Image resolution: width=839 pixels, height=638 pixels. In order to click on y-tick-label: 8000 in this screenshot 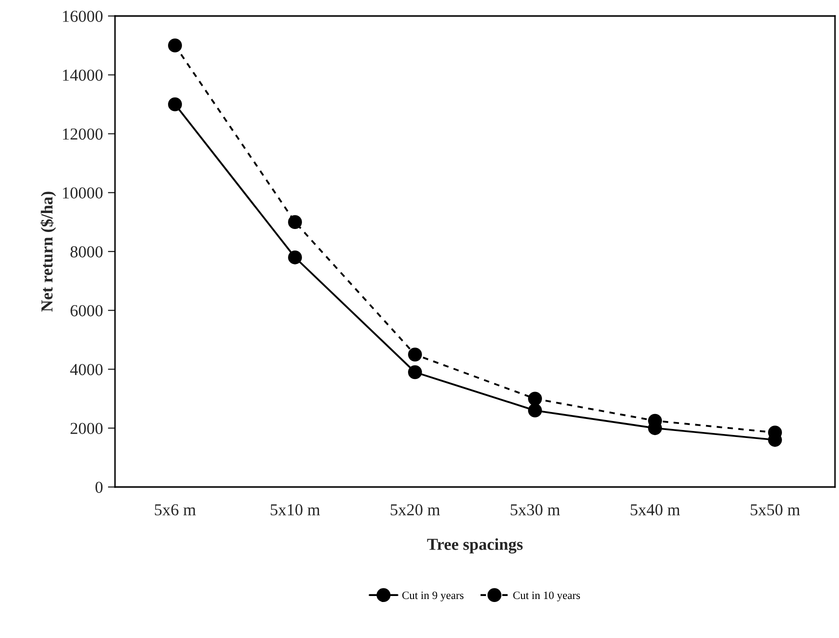, I will do `click(86, 252)`.